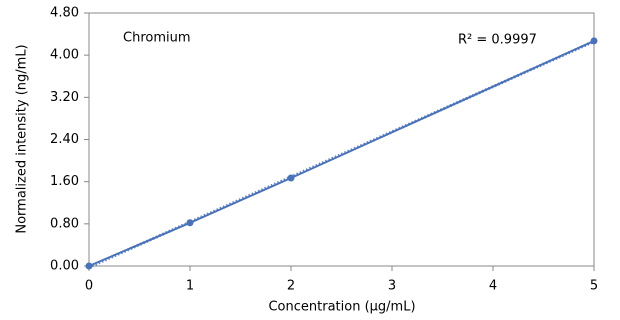 The width and height of the screenshot is (620, 320). I want to click on x-tick-label: 2, so click(291, 286).